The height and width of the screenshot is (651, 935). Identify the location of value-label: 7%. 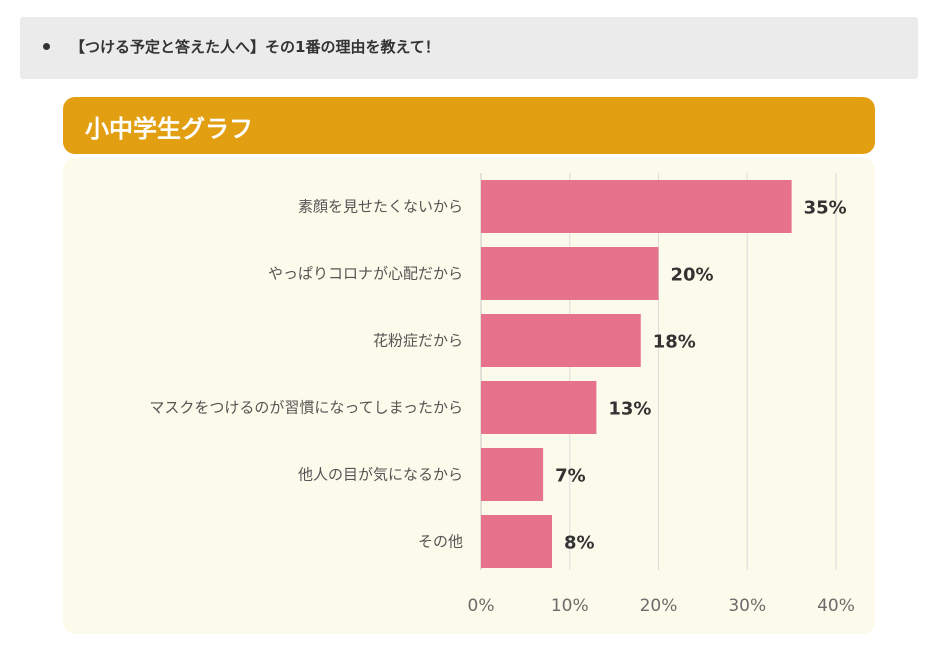
(570, 476).